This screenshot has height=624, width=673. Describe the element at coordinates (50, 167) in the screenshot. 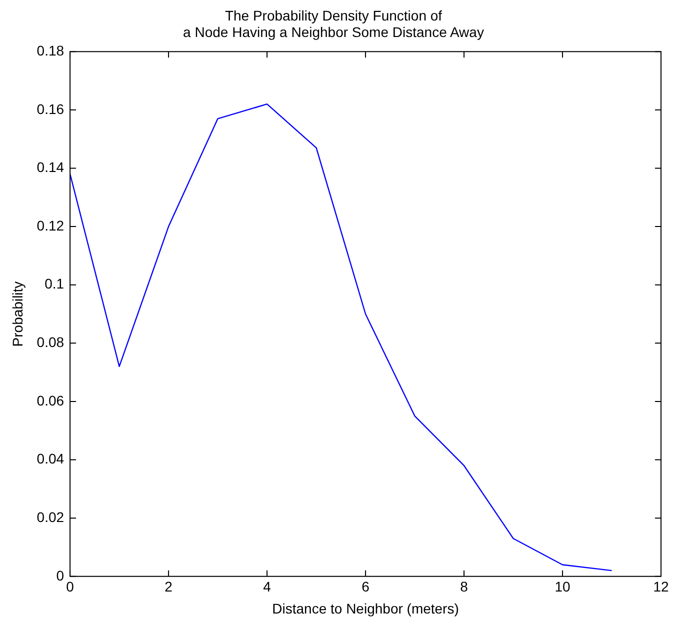

I see `y-tick-label: 0.14` at that location.